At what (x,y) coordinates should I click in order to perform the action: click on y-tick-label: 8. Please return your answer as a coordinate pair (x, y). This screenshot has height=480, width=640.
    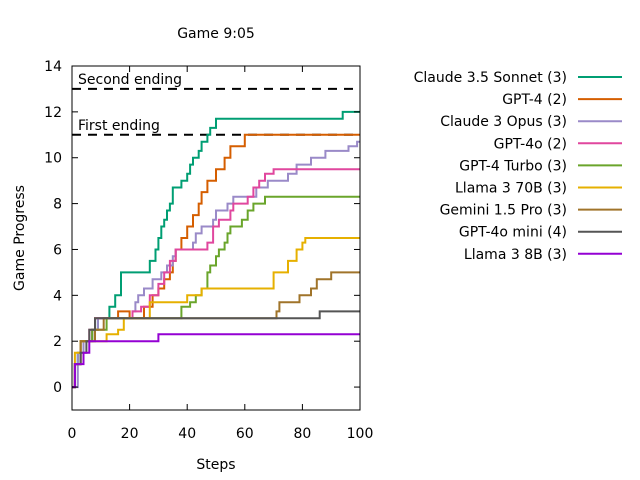
    Looking at the image, I should click on (57, 205).